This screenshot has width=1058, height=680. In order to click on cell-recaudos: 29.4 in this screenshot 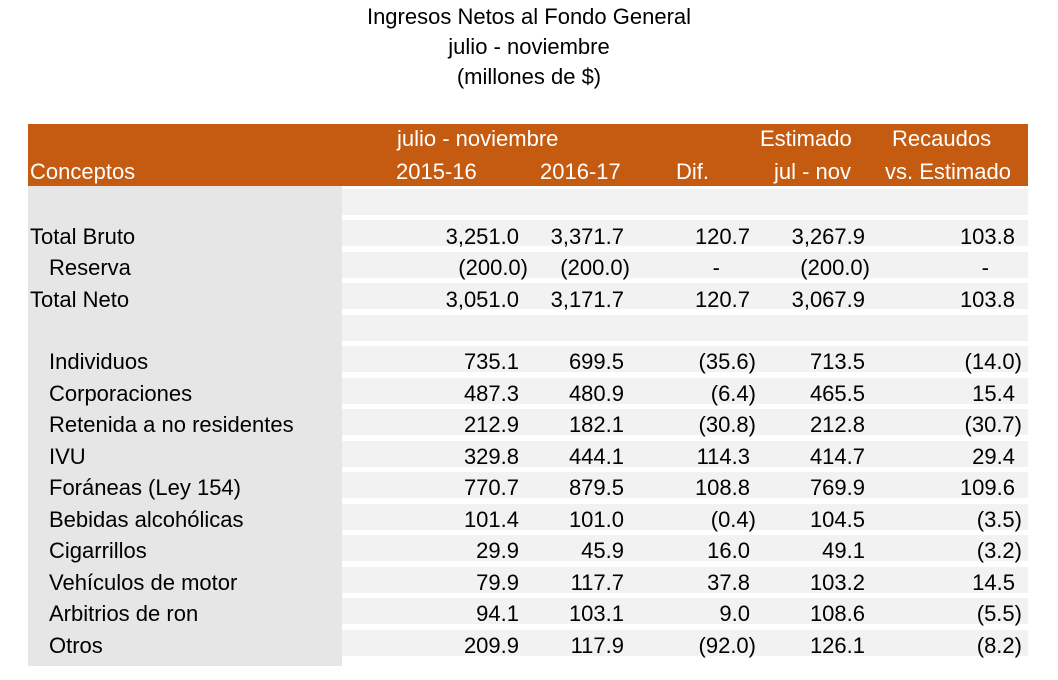, I will do `click(993, 456)`.